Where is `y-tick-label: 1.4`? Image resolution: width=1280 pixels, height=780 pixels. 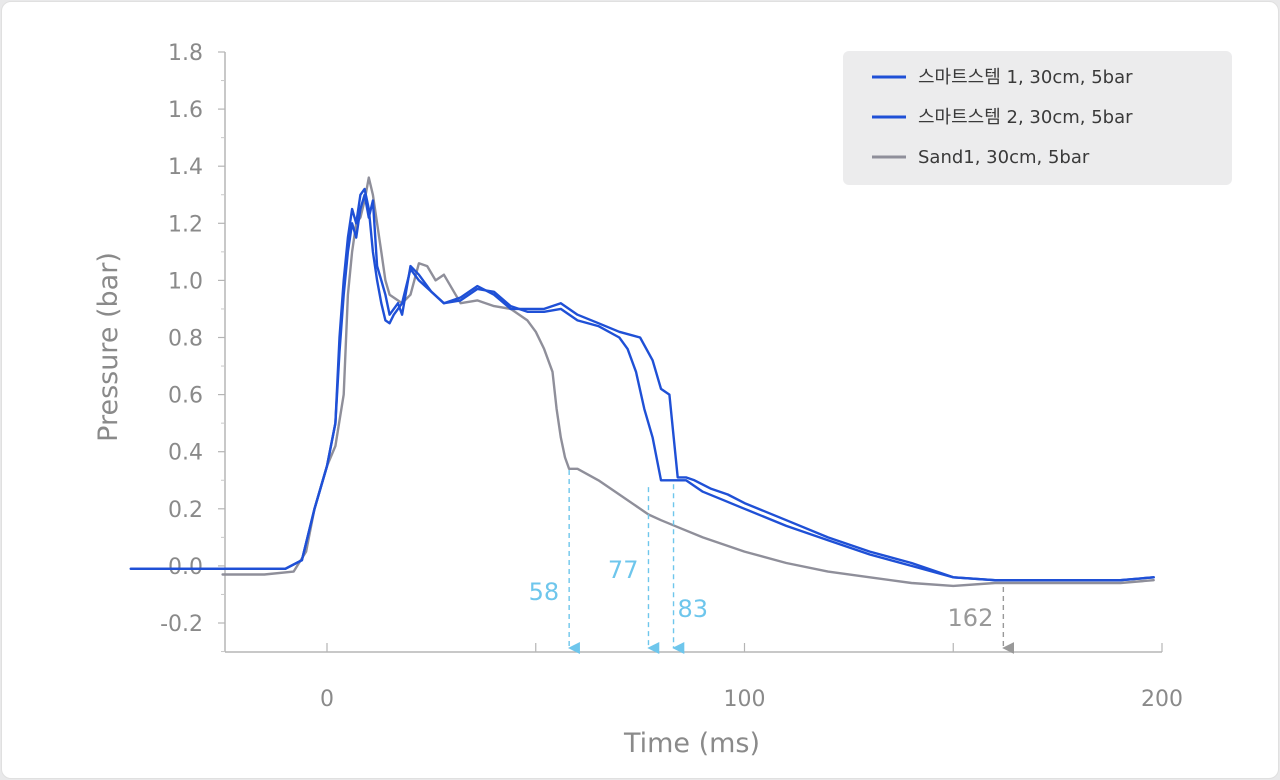 y-tick-label: 1.4 is located at coordinates (185, 167).